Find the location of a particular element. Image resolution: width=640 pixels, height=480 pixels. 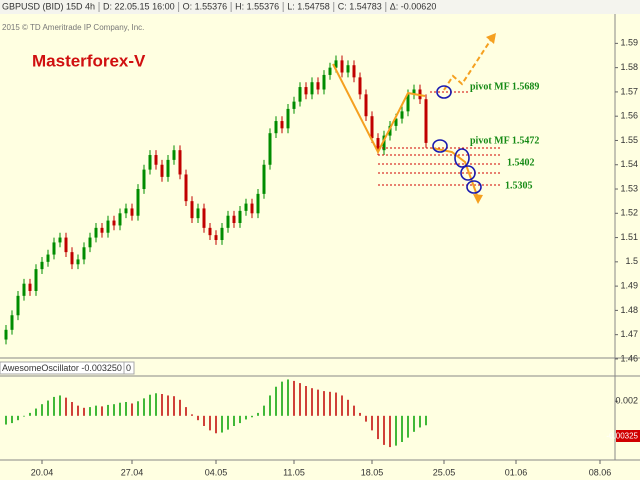

x-tick-label: 18.05 is located at coordinates (372, 472).